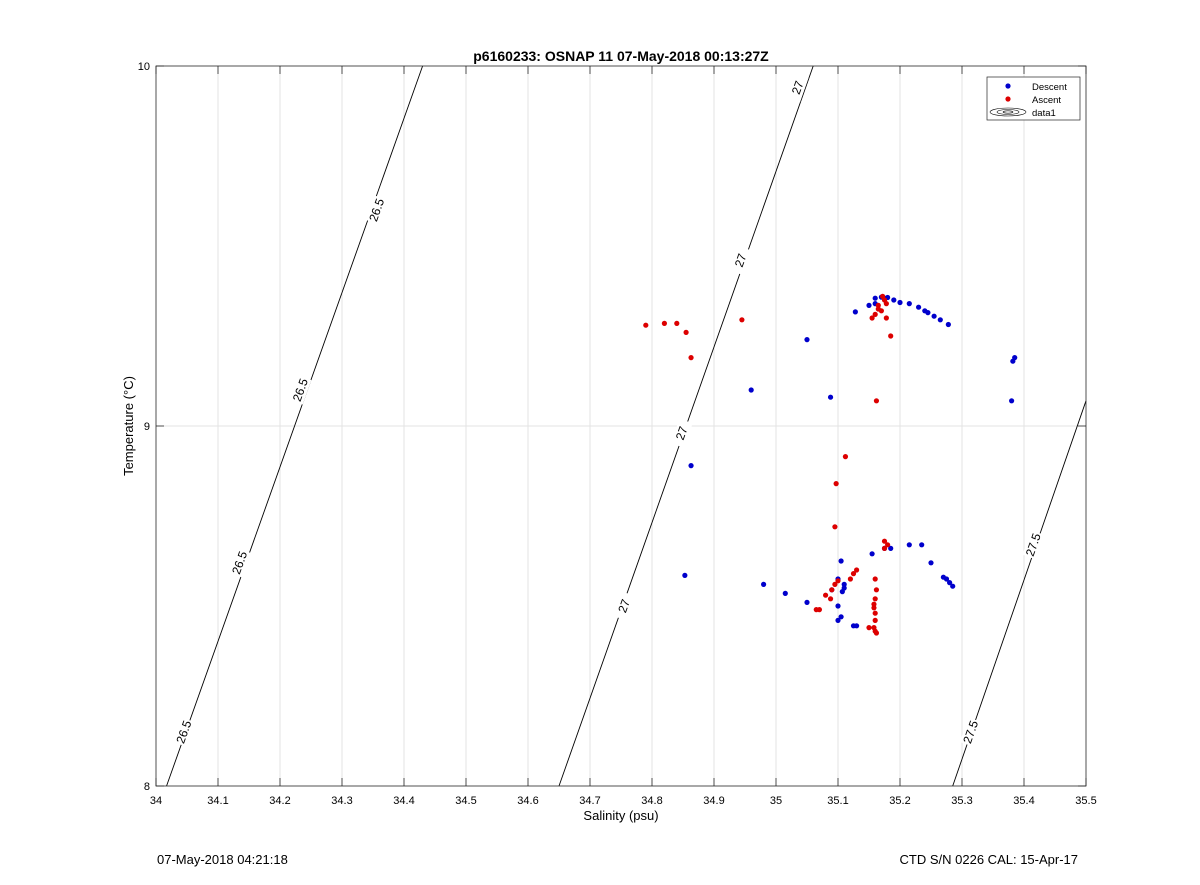 This screenshot has height=885, width=1200. I want to click on x-tick-label: 35.5, so click(1085, 801).